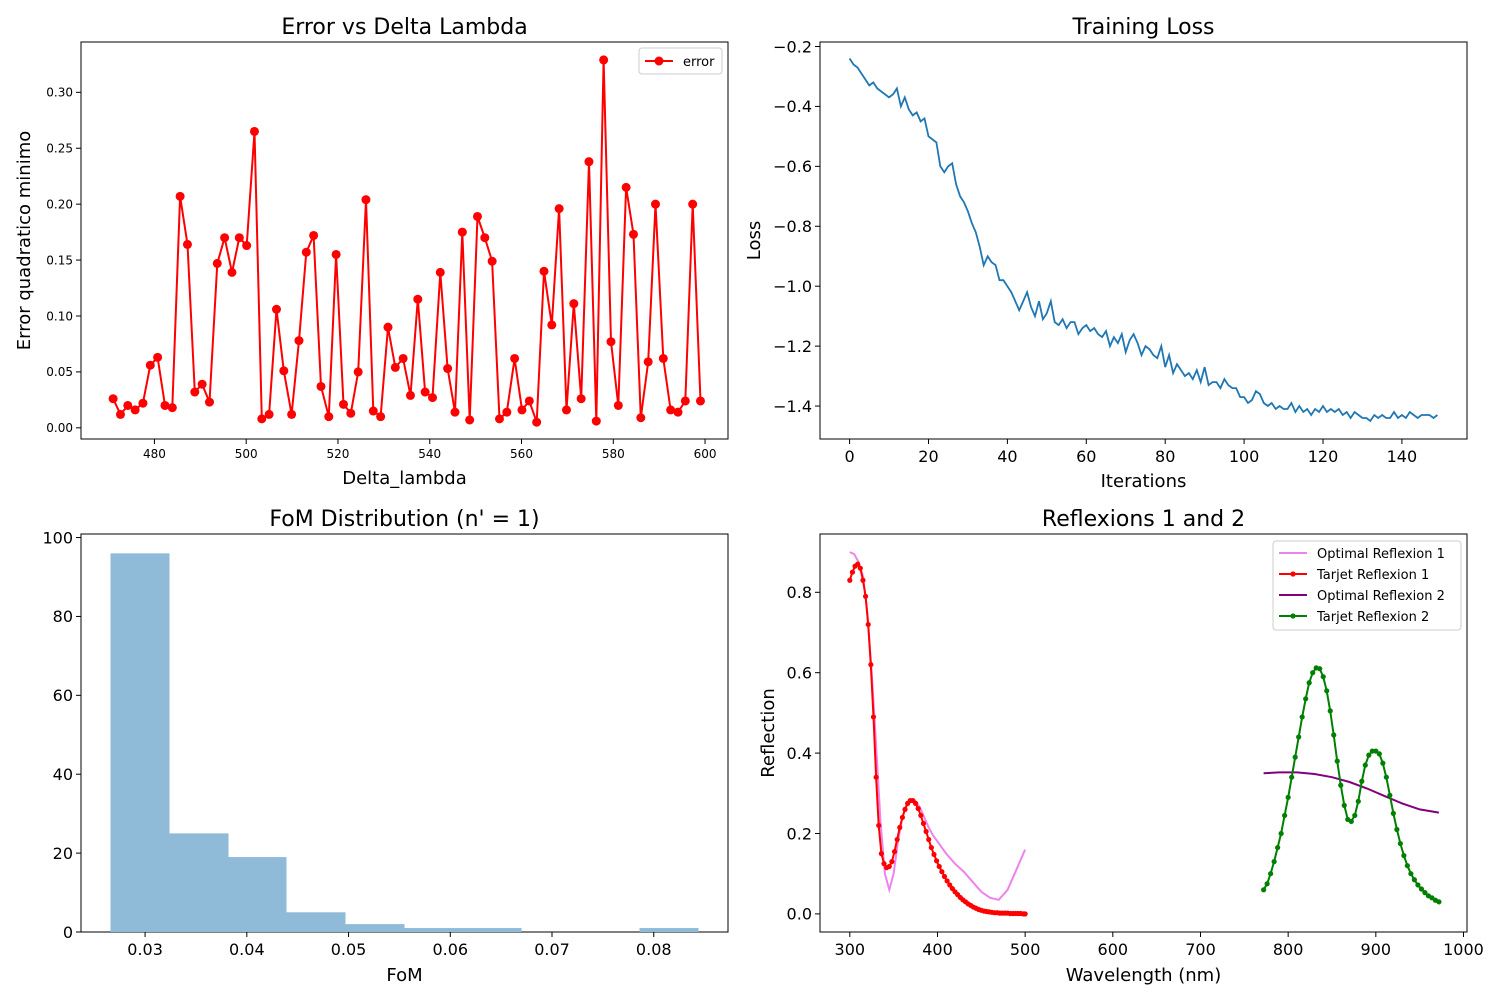  I want to click on legend-marker-error, so click(659, 61).